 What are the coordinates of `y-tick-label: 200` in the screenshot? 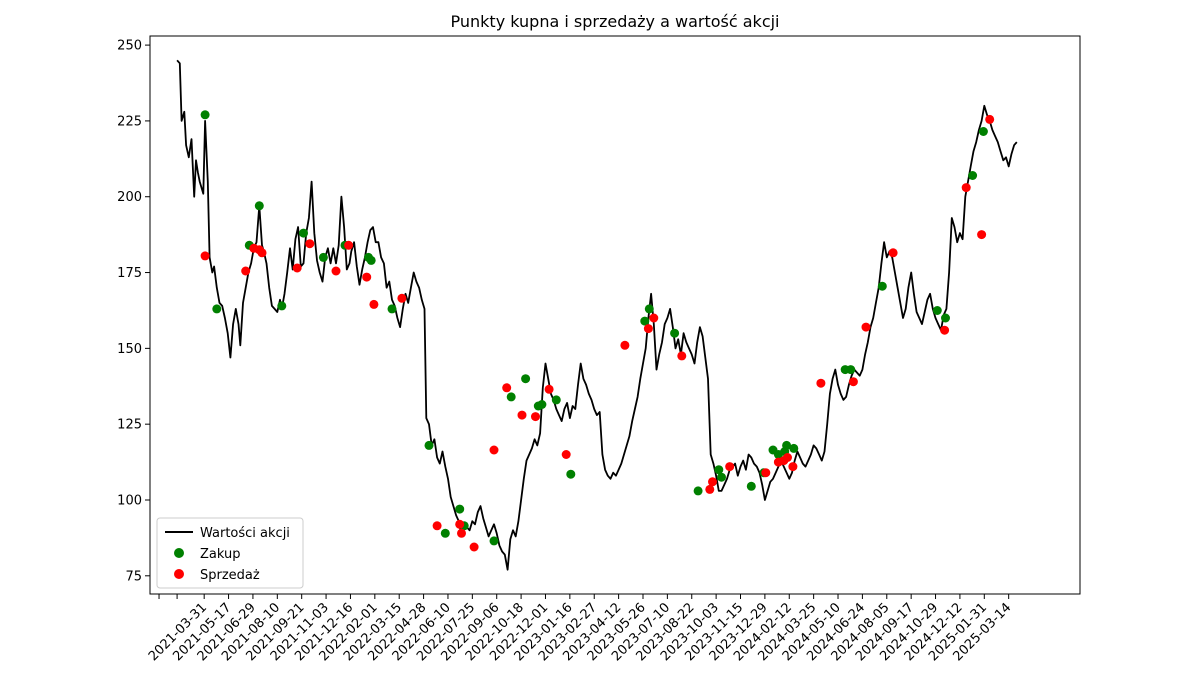 It's located at (129, 197).